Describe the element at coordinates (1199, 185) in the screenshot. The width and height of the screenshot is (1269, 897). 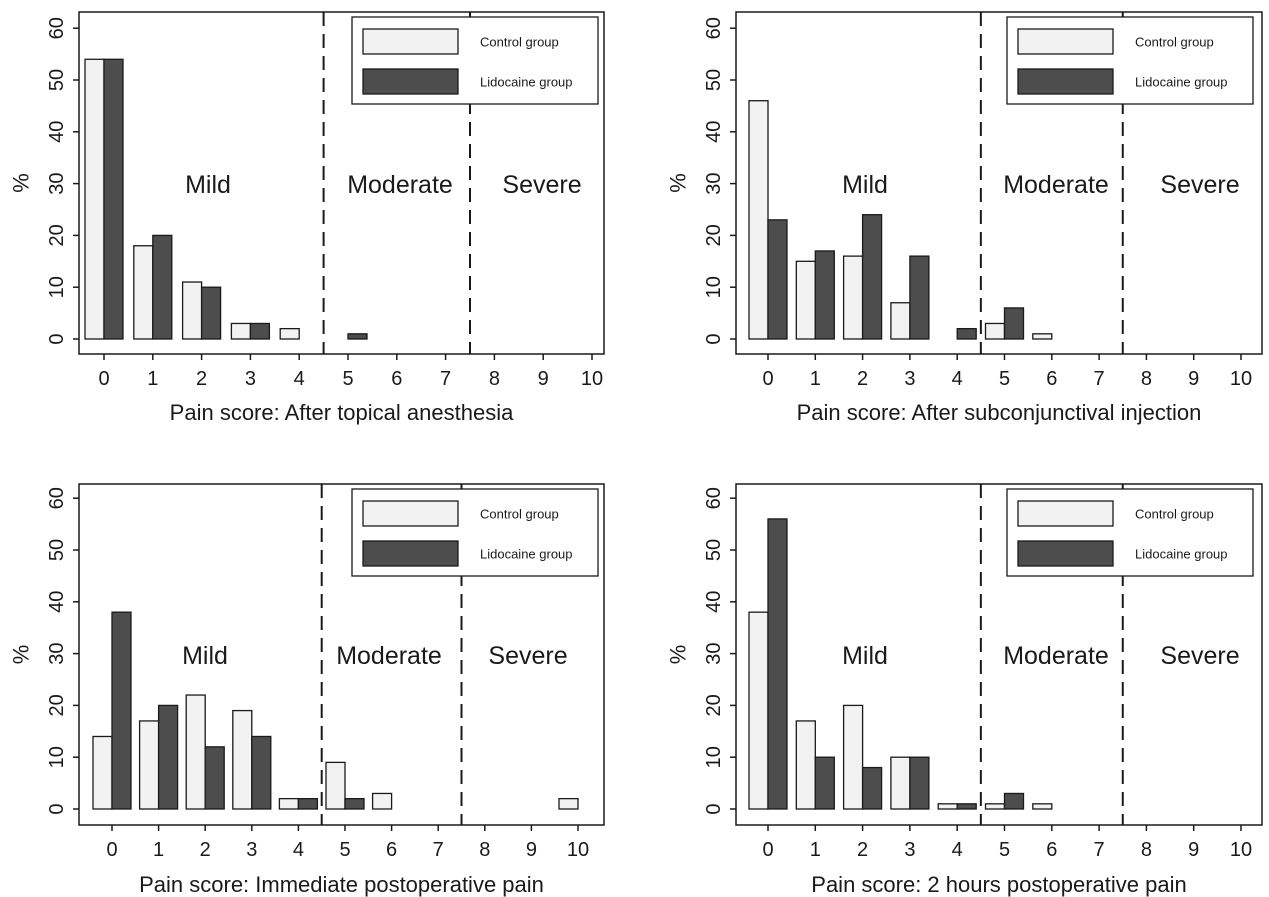
I see `zone-label-severe: Severe` at that location.